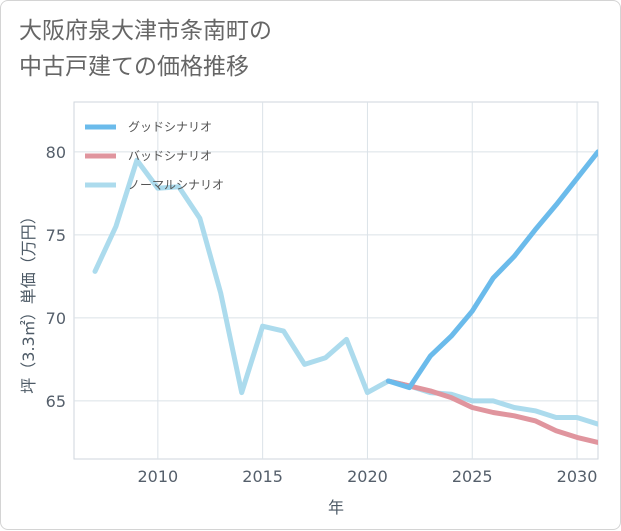 This screenshot has height=531, width=621. I want to click on x-tick-label: 2020, so click(367, 476).